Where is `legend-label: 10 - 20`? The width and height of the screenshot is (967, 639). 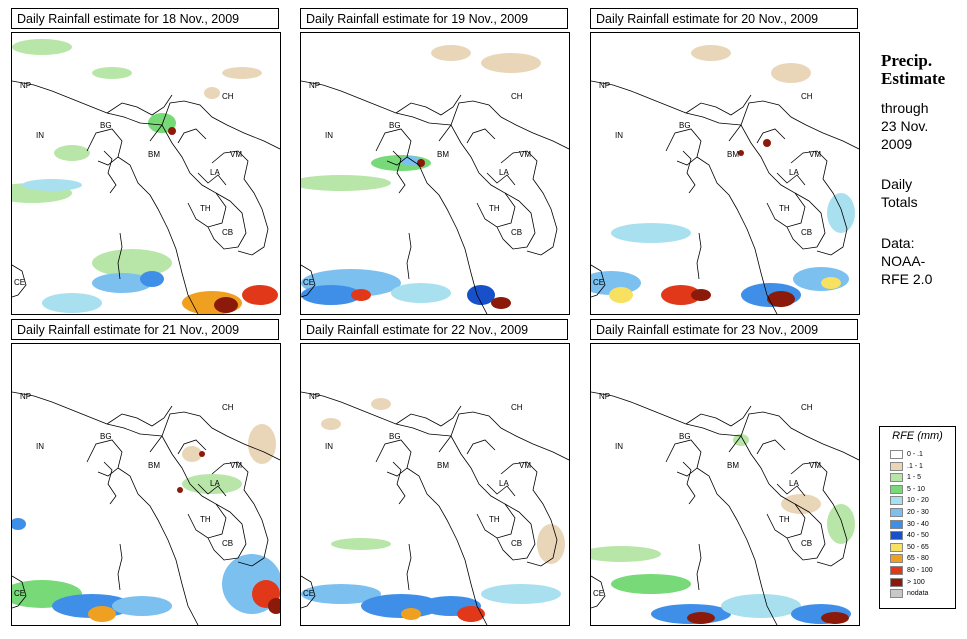
legend-label: 10 - 20 is located at coordinates (918, 501).